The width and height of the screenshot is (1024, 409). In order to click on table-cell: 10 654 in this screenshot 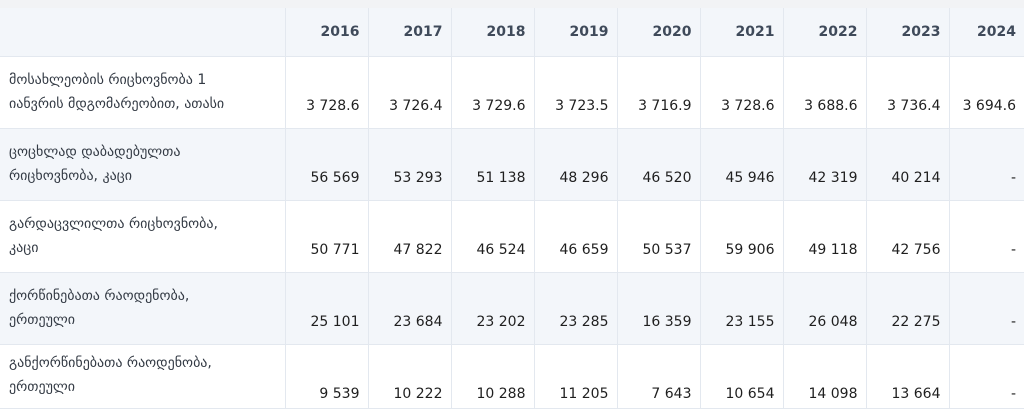, I will do `click(742, 376)`.